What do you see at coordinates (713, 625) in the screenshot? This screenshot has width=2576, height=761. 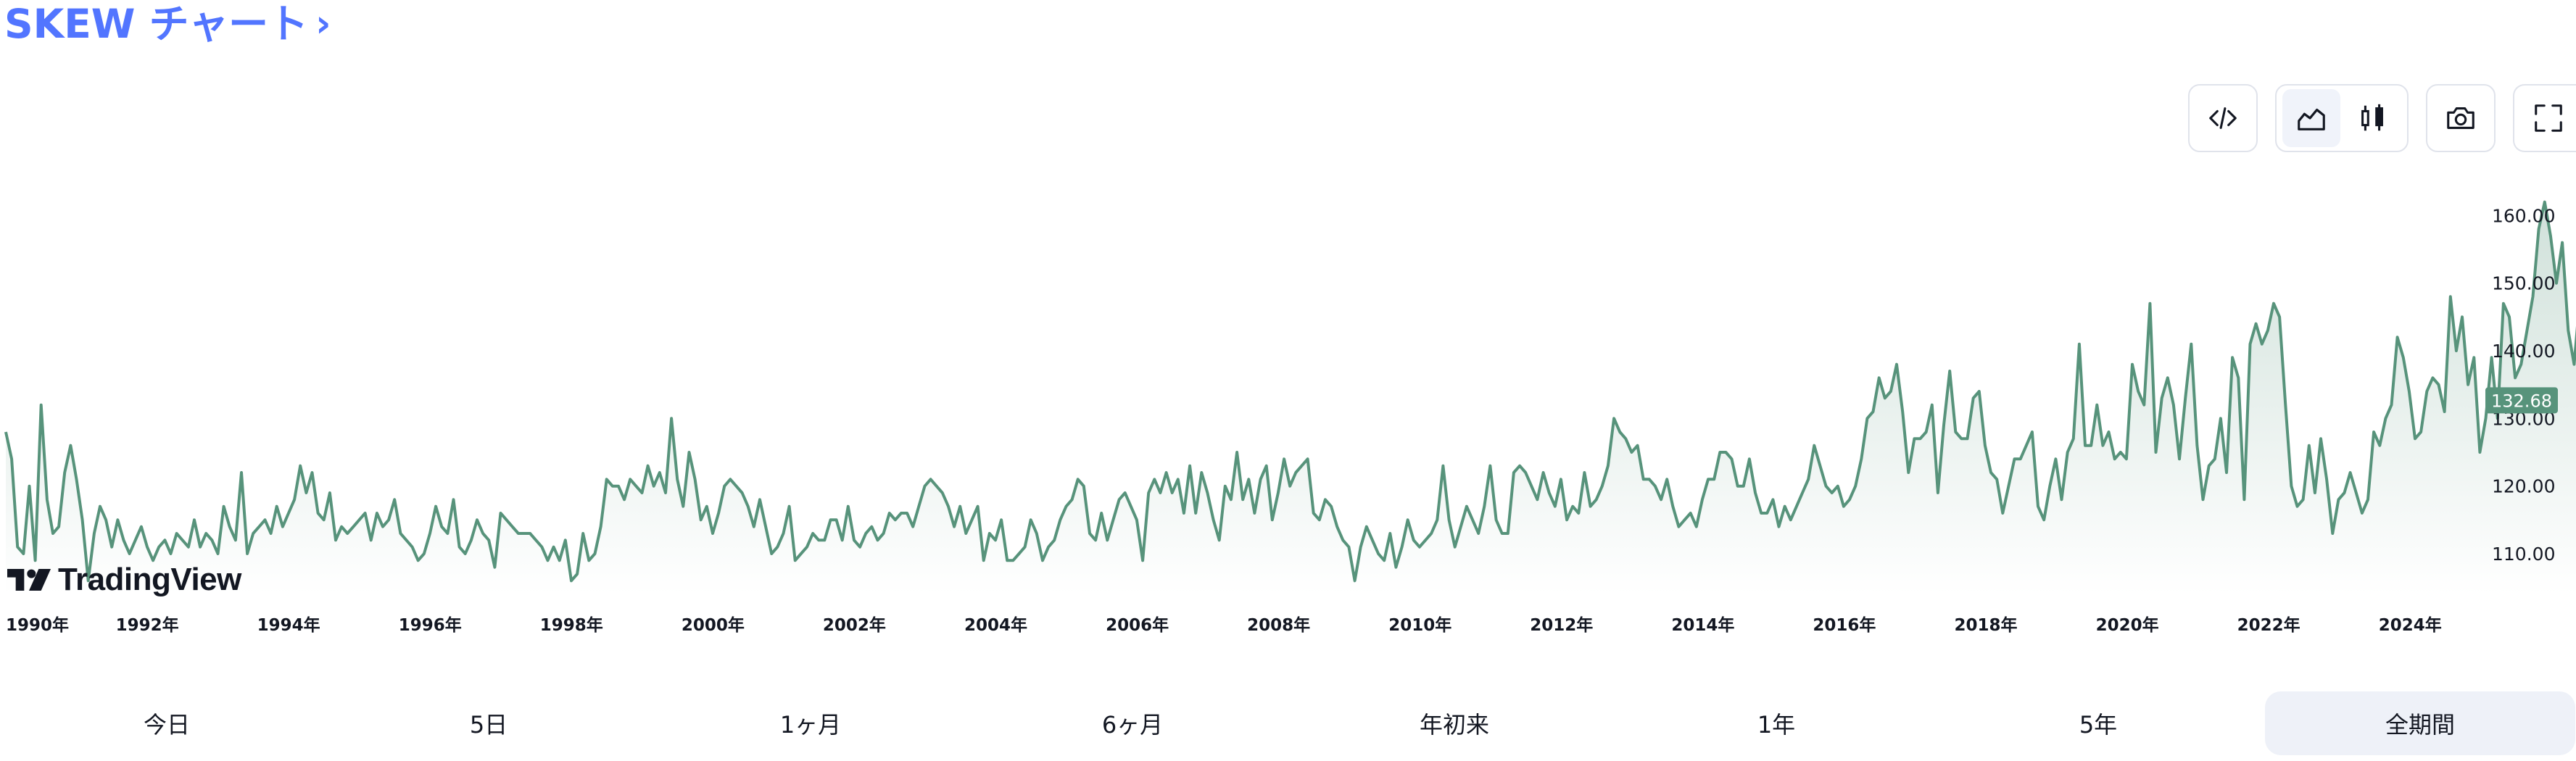 I see `x-tick-label: 2000年` at bounding box center [713, 625].